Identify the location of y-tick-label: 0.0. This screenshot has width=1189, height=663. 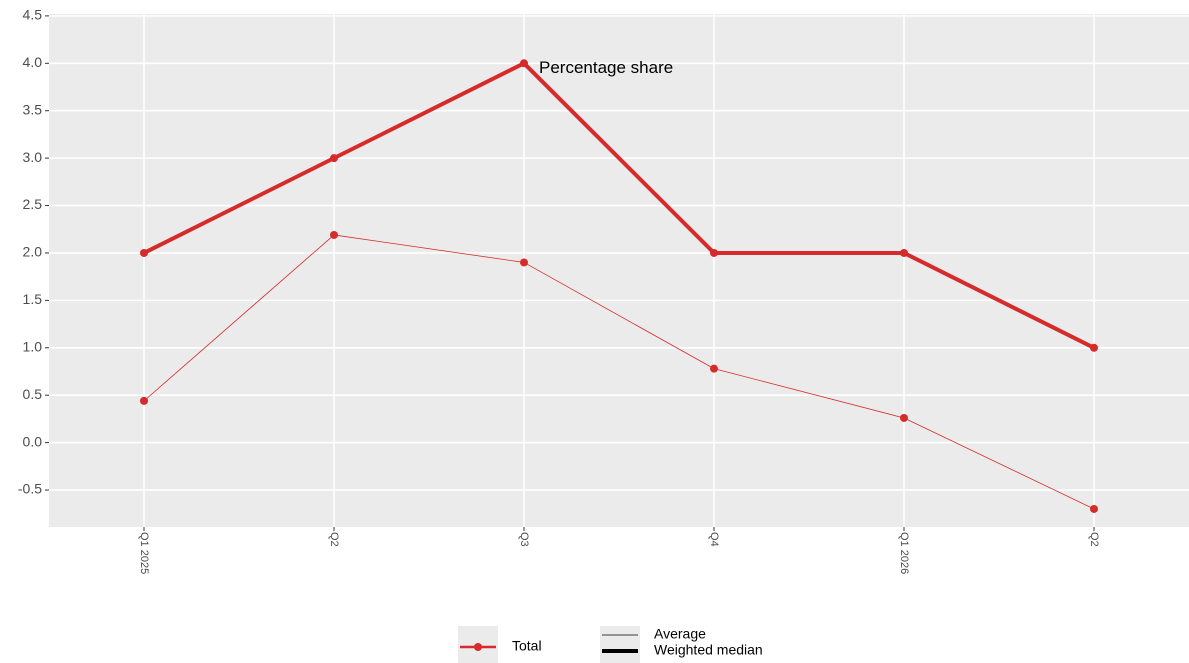
(33, 441).